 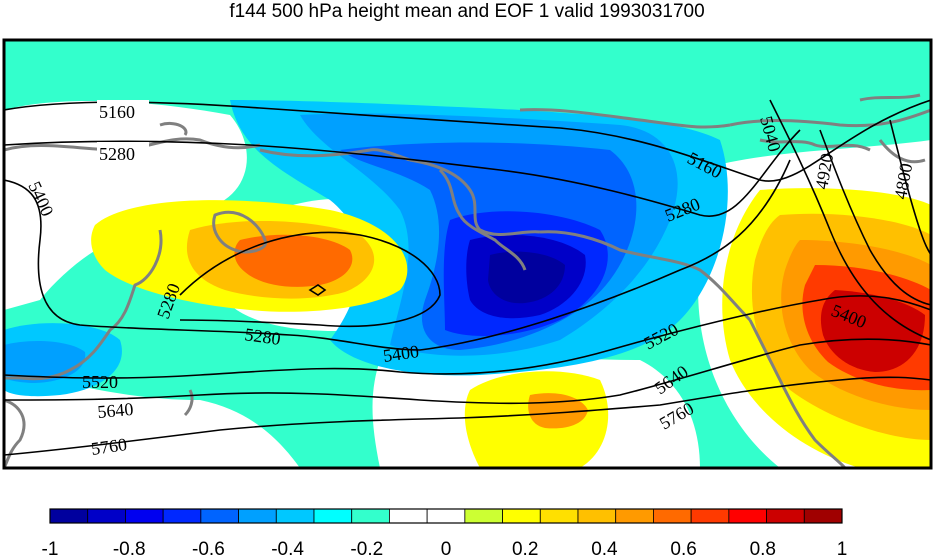 I want to click on label-5280-west: 5280, so click(x=117, y=154).